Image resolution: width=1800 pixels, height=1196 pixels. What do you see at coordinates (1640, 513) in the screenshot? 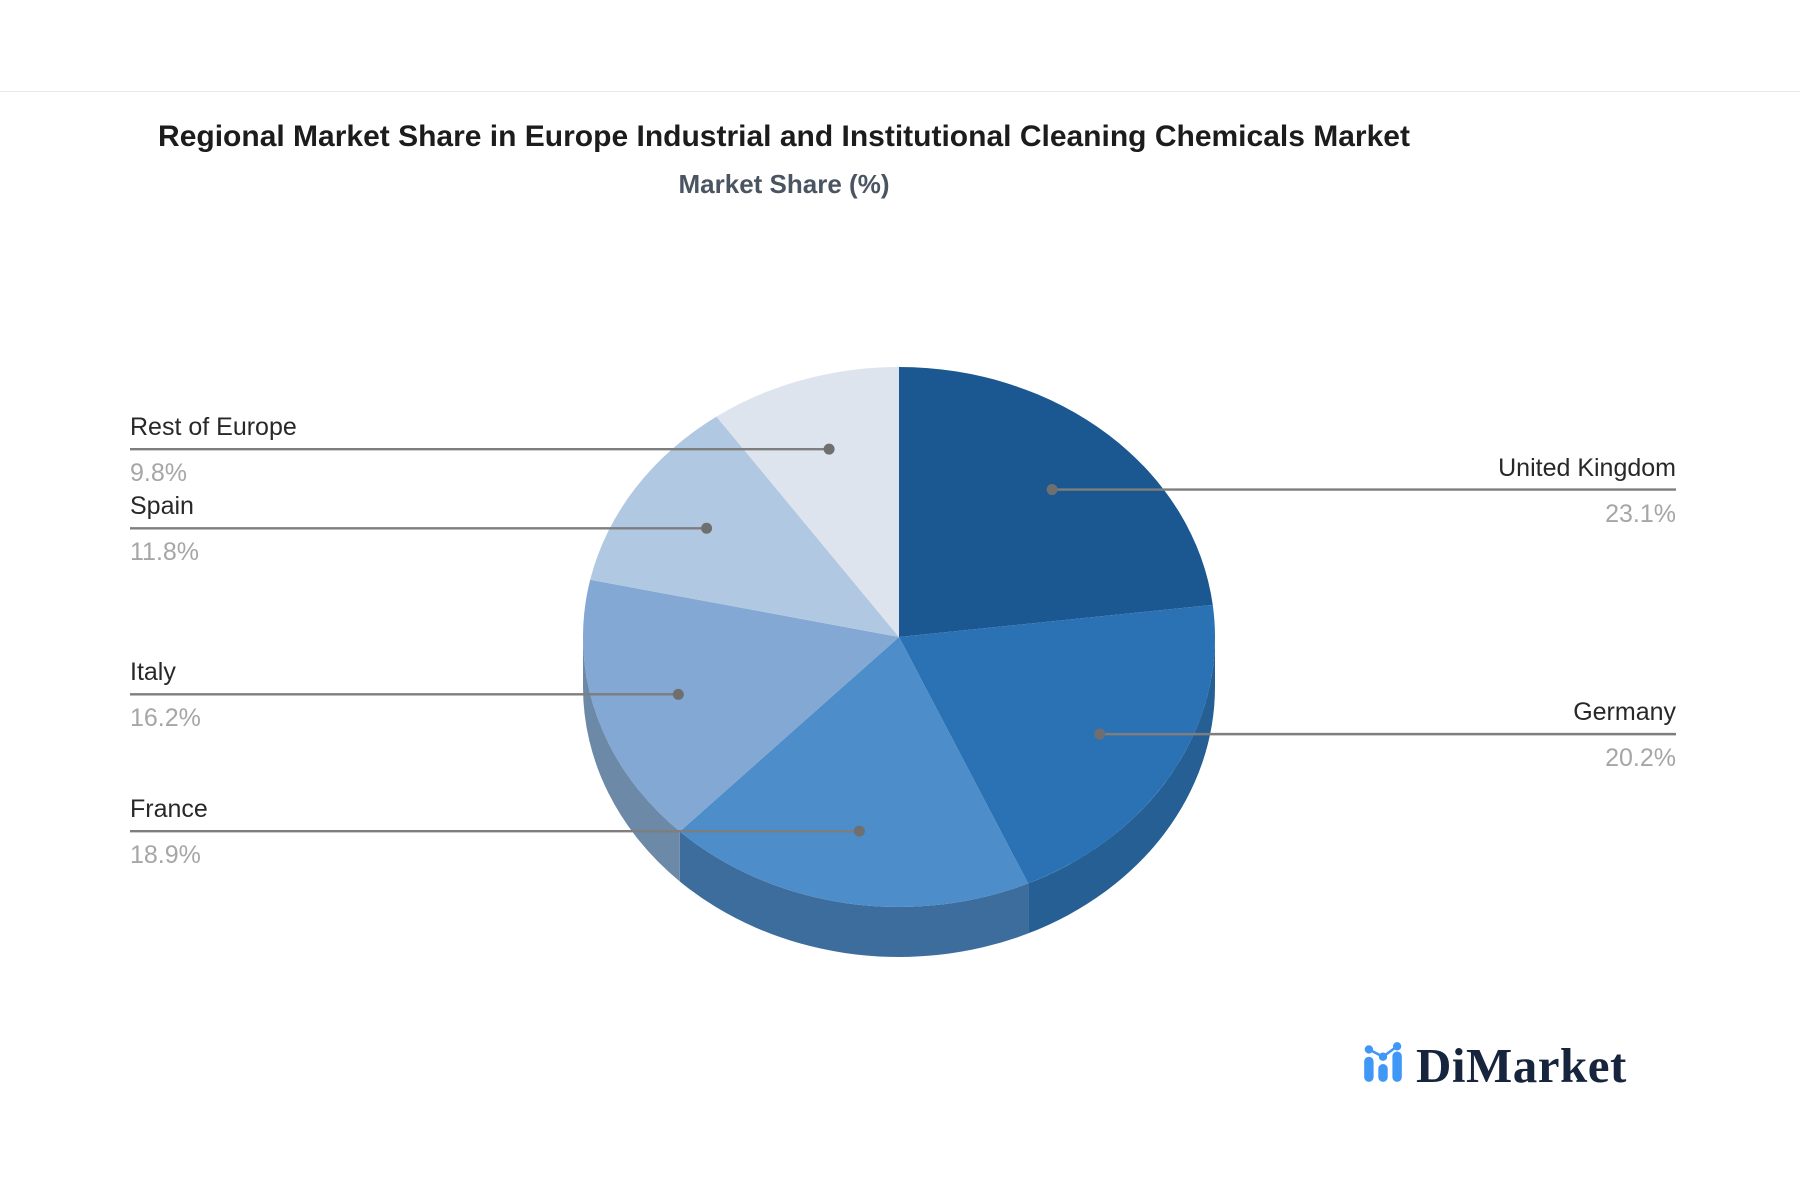
I see `slice-value: 23.1%` at bounding box center [1640, 513].